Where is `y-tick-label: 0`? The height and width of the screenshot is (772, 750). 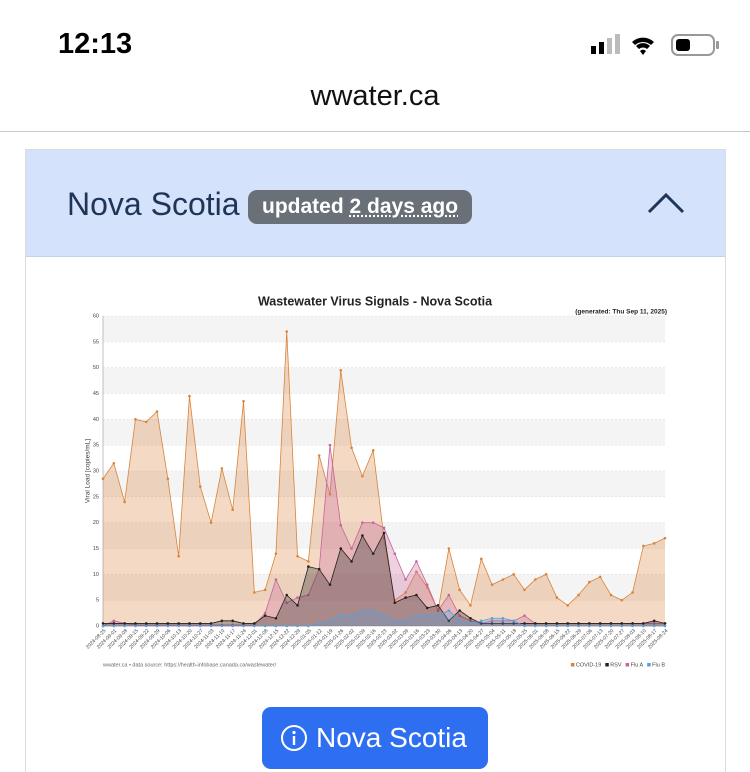 y-tick-label: 0 is located at coordinates (97, 626).